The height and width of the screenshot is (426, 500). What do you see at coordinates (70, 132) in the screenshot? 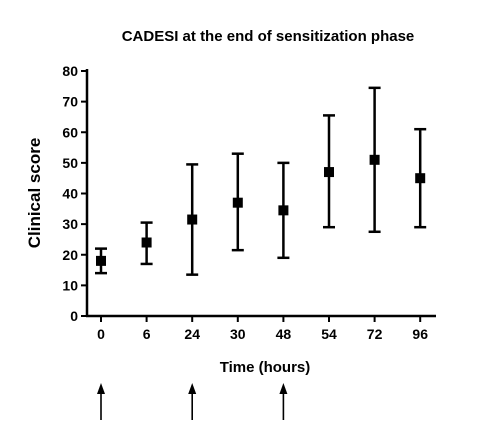
I see `y-tick-label: 60` at bounding box center [70, 132].